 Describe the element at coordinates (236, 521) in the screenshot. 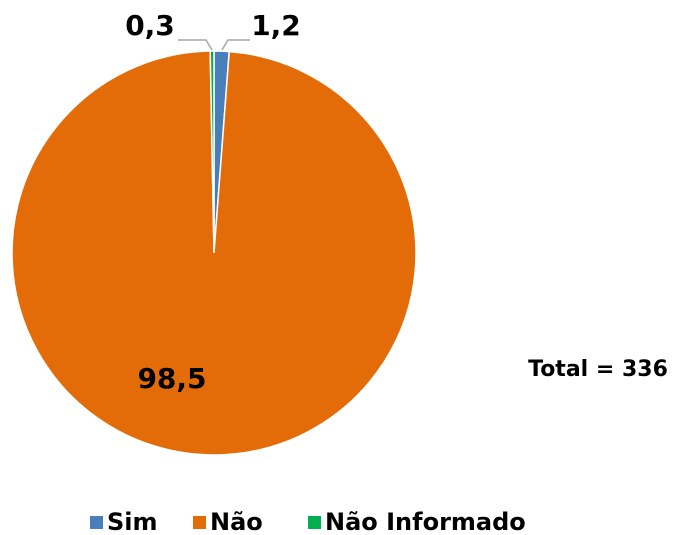

I see `legend-label: Não` at that location.